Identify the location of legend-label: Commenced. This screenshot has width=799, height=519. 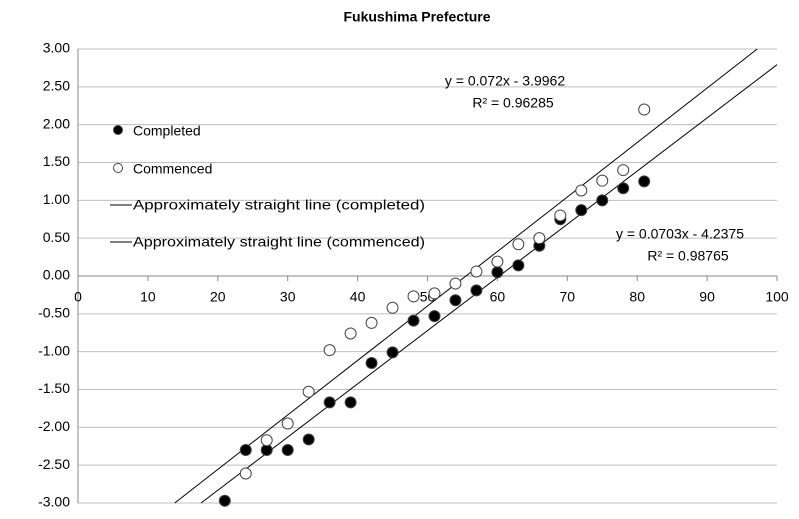
(172, 169).